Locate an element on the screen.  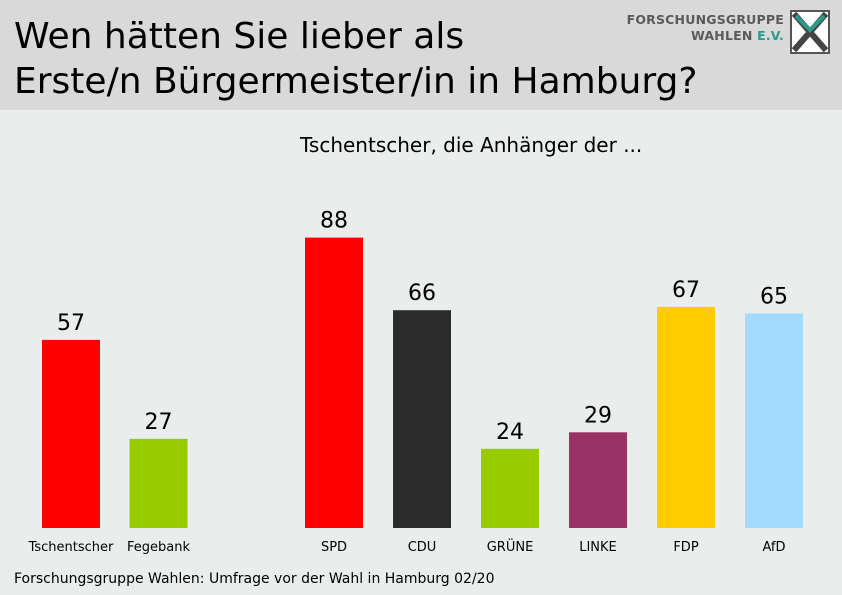
category-label-spd: SPD is located at coordinates (334, 547).